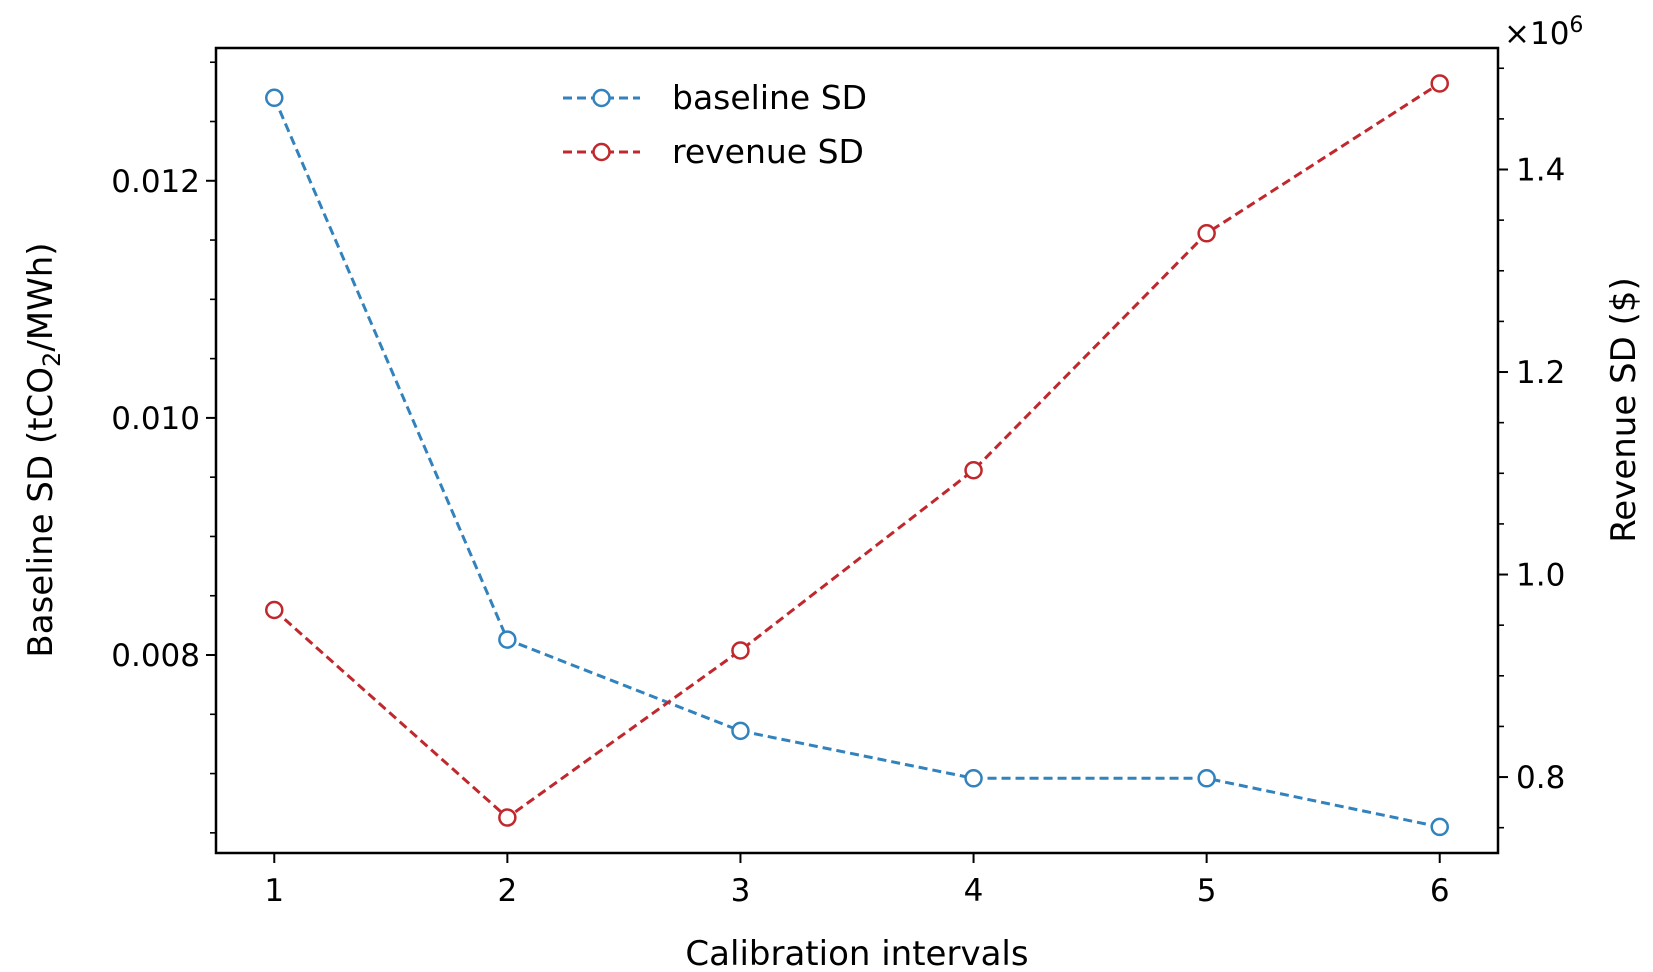  What do you see at coordinates (768, 151) in the screenshot?
I see `legend-label-revenue-sd: revenue SD` at bounding box center [768, 151].